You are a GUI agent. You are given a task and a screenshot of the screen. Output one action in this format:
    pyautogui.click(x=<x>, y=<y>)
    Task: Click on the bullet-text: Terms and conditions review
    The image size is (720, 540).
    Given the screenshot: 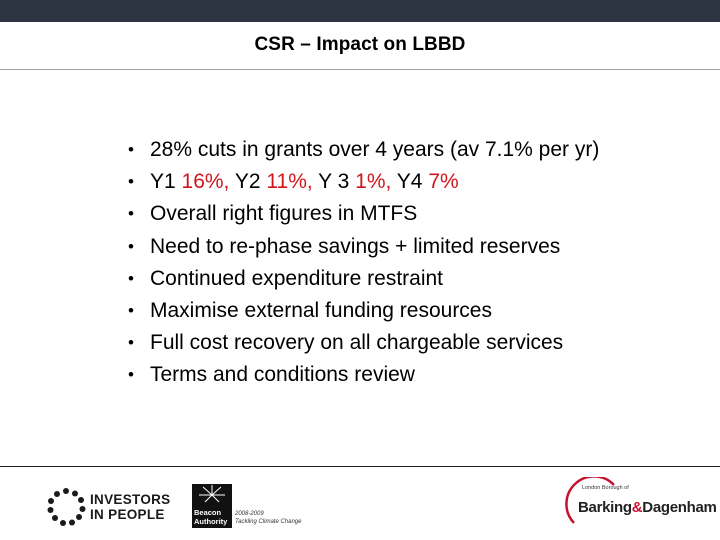 What is the action you would take?
    pyautogui.click(x=282, y=375)
    